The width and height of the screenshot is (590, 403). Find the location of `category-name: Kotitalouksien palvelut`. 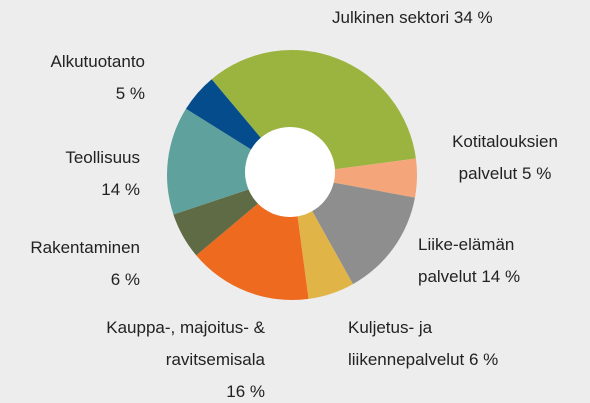

category-name: Kotitalouksien palvelut is located at coordinates (505, 157).